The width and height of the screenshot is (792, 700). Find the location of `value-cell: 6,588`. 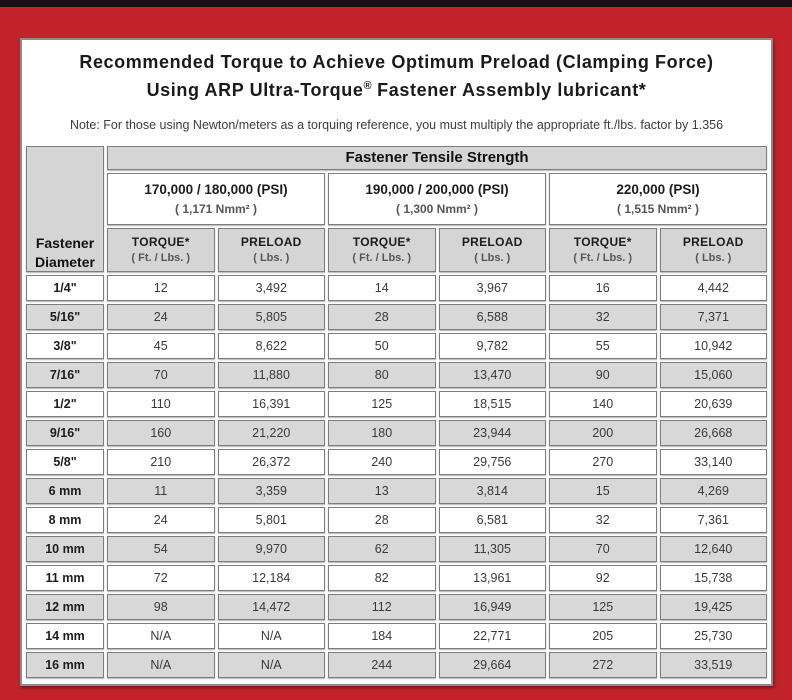

value-cell: 6,588 is located at coordinates (492, 316).